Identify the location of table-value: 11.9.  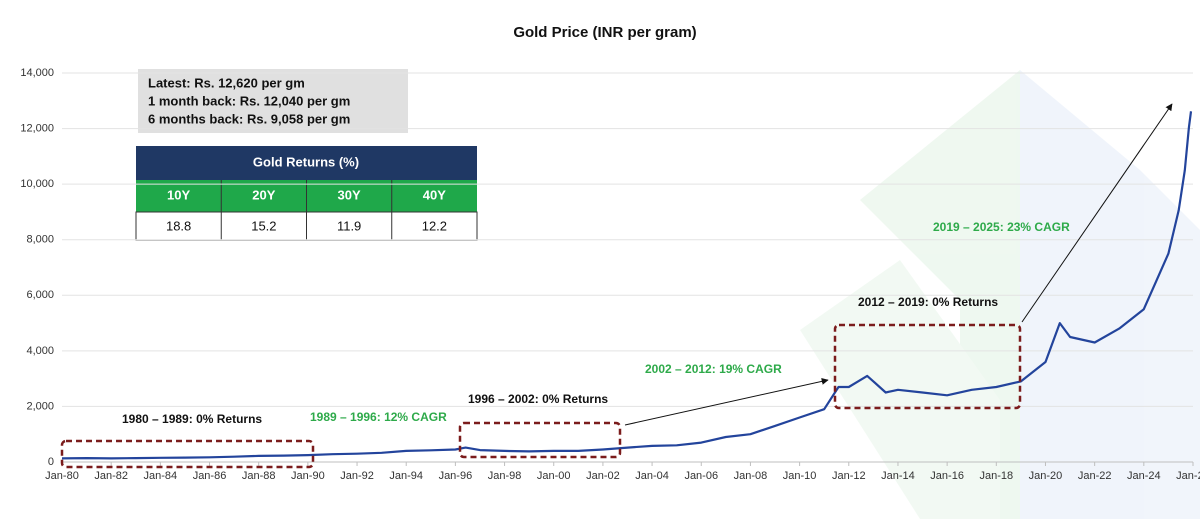
(349, 225).